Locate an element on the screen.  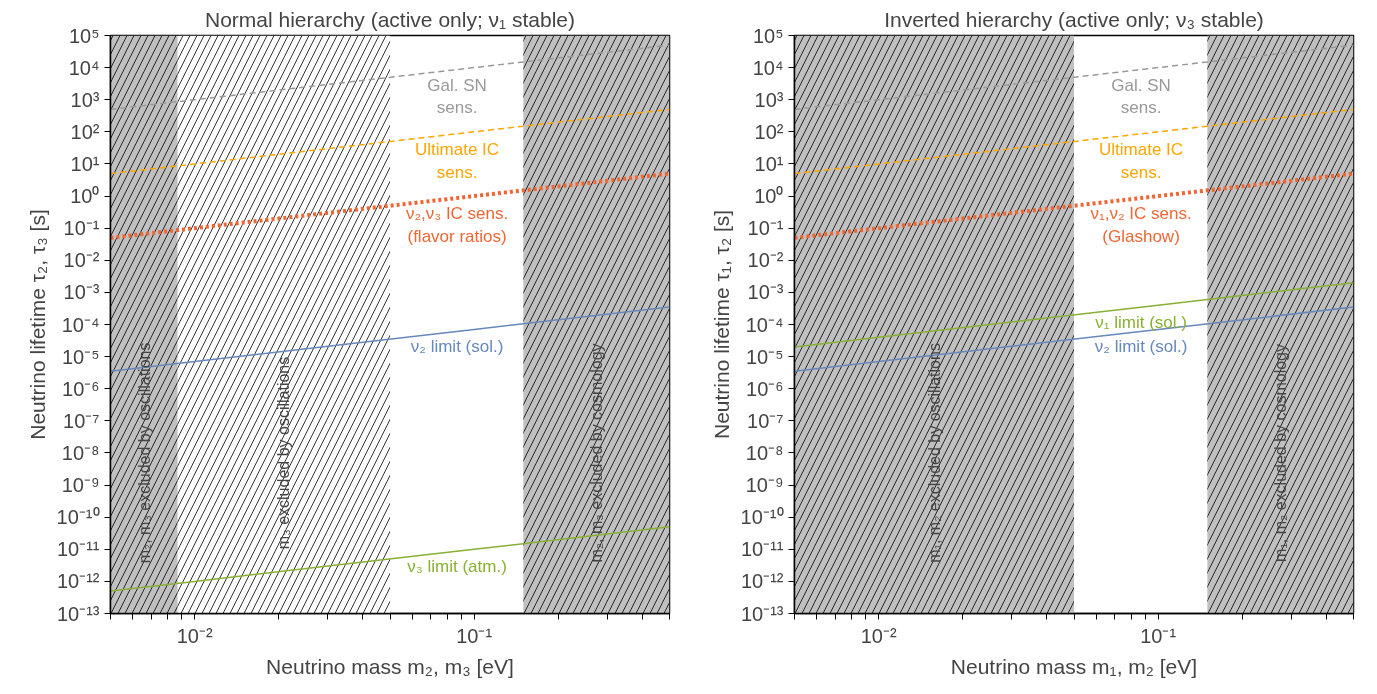
y-axis-title: Neutrino lifetime τ₁, τ₂ [s] is located at coordinates (721, 324).